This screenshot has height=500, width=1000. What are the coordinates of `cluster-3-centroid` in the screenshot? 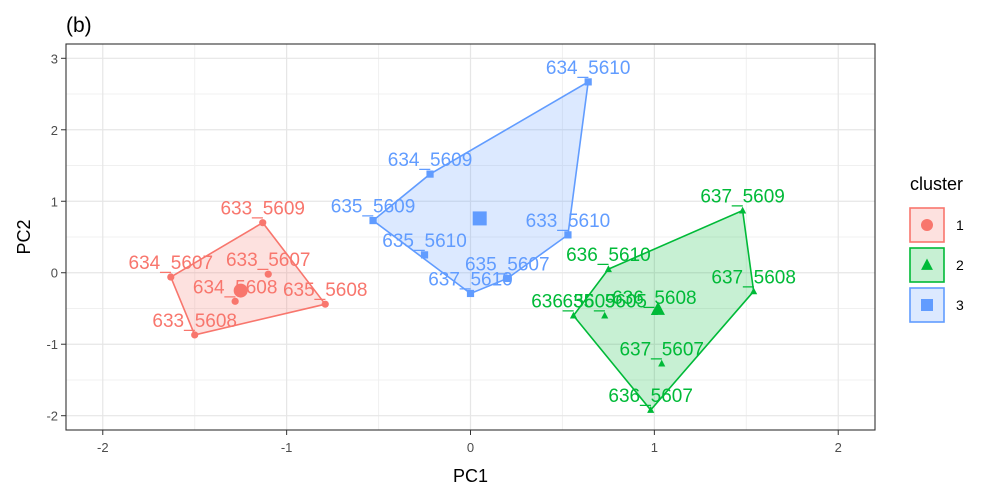 It's located at (479, 218).